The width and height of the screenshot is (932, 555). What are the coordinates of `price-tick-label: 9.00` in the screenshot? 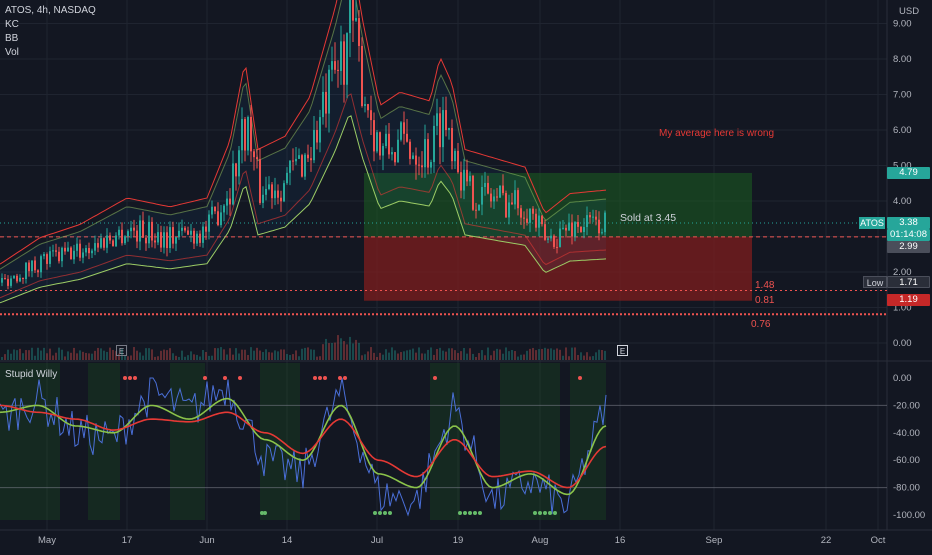 It's located at (902, 24).